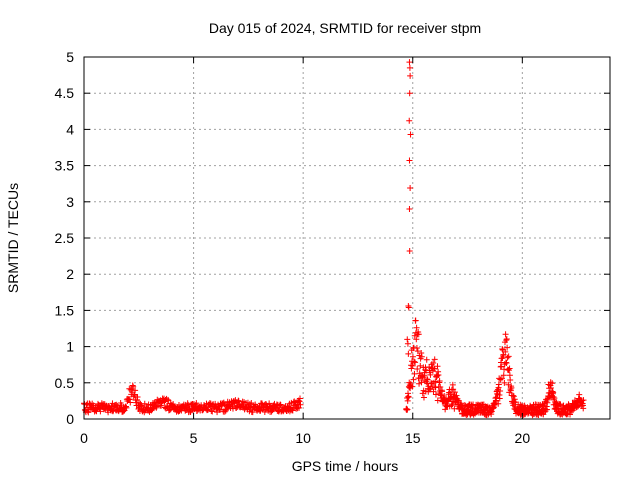 This screenshot has height=480, width=640. I want to click on y-tick-label: 0.5, so click(65, 383).